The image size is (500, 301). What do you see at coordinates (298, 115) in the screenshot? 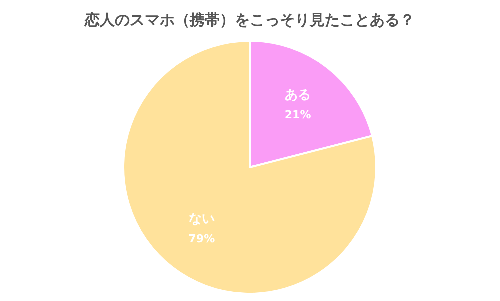
I see `data-label: 21%` at bounding box center [298, 115].